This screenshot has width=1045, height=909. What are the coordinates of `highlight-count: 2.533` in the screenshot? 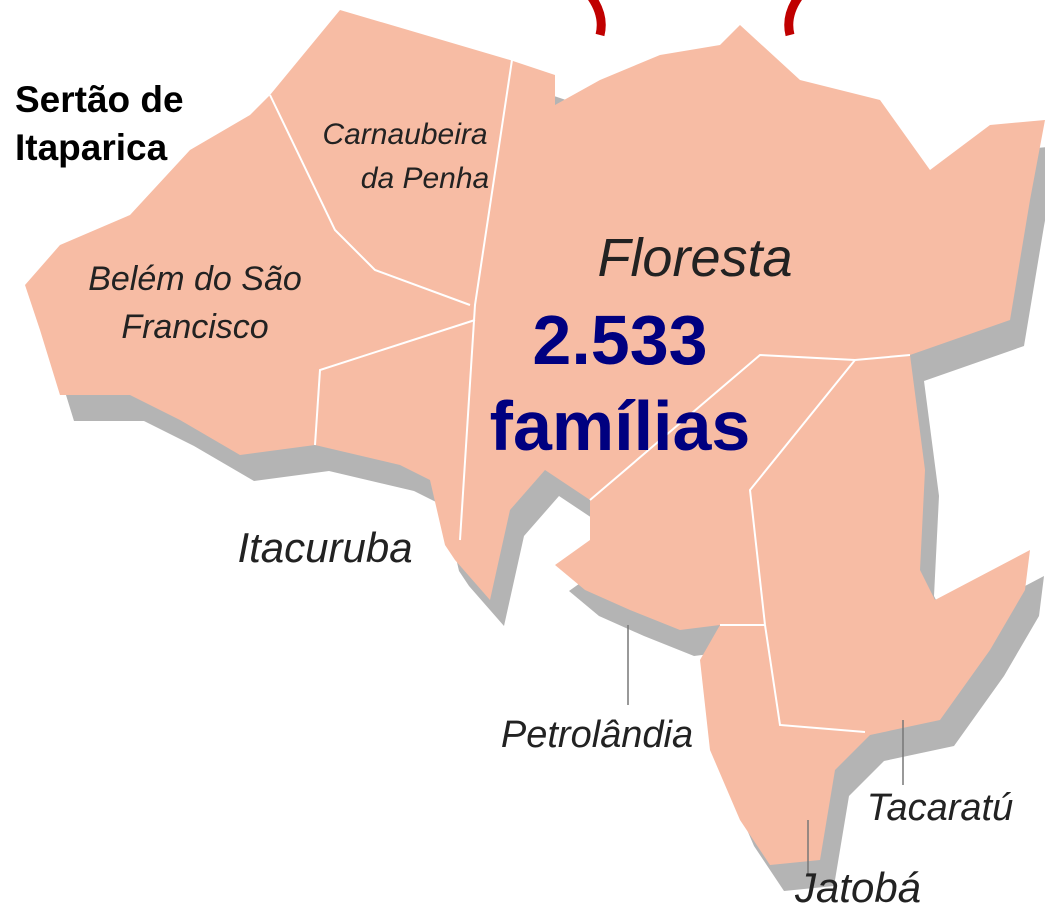 It's located at (619, 340).